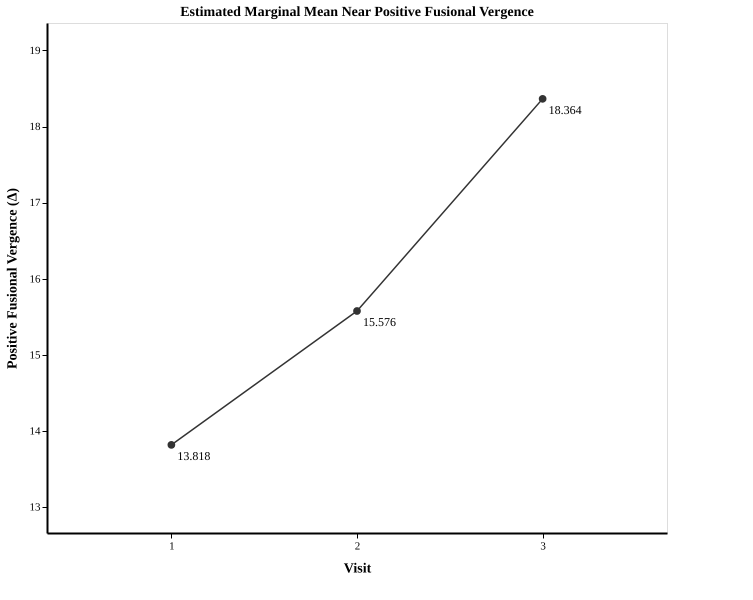 This screenshot has height=600, width=753. Describe the element at coordinates (193, 455) in the screenshot. I see `data-label: 13.818` at that location.